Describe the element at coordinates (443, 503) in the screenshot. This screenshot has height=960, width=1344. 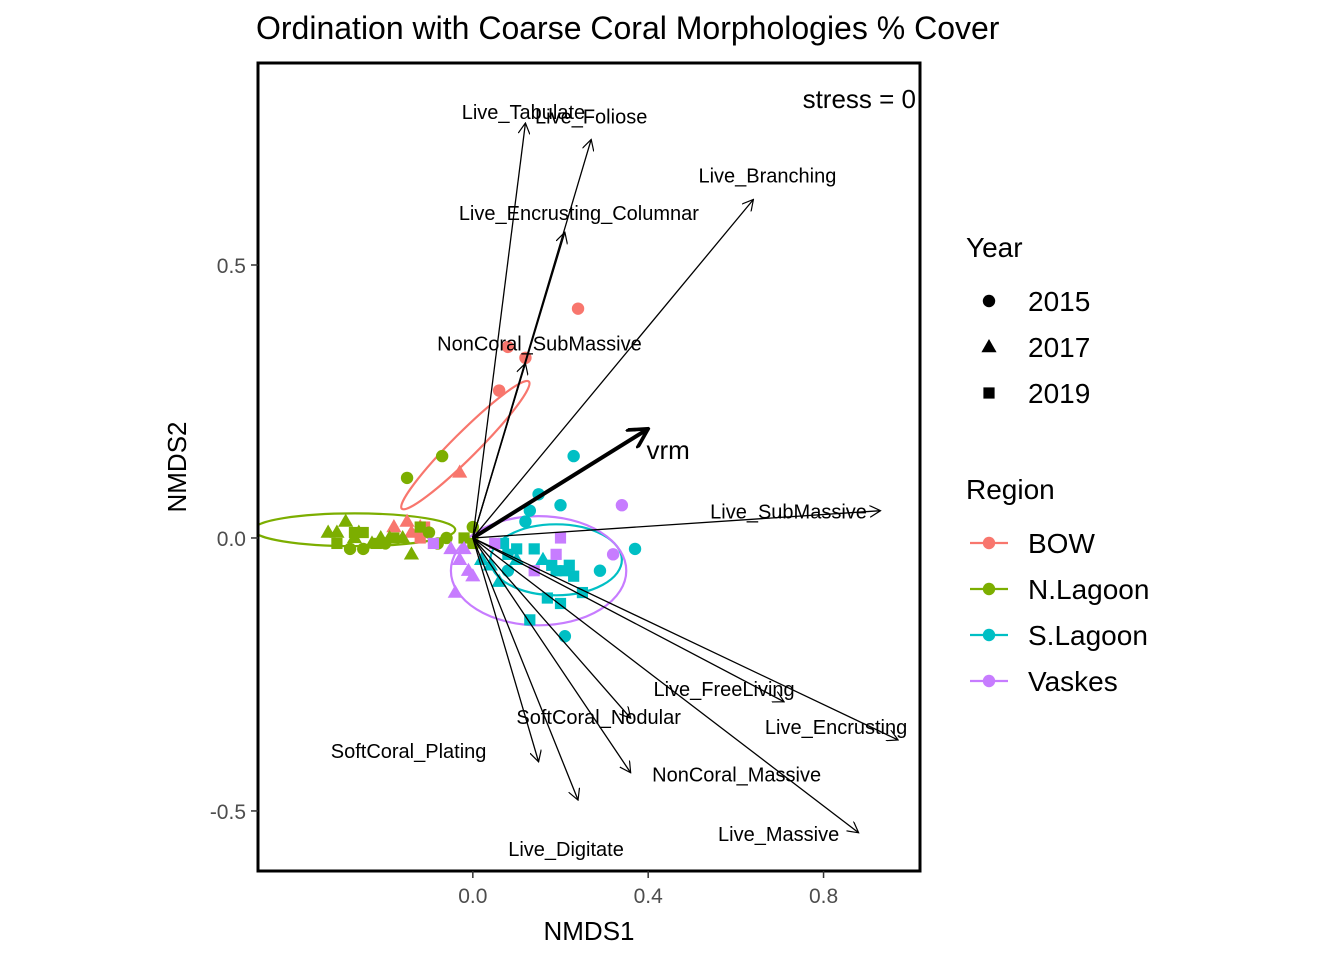
I see `ellipses-layer` at that location.